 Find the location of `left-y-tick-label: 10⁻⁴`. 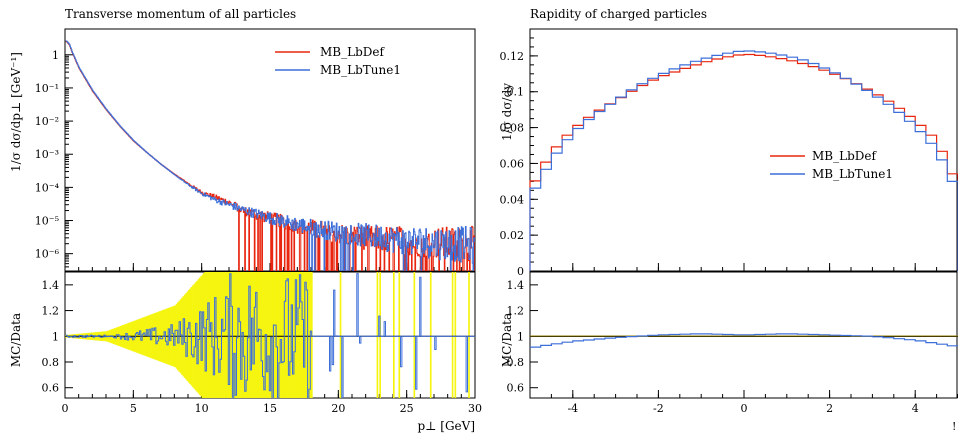

left-y-tick-label: 10⁻⁴ is located at coordinates (47, 187).